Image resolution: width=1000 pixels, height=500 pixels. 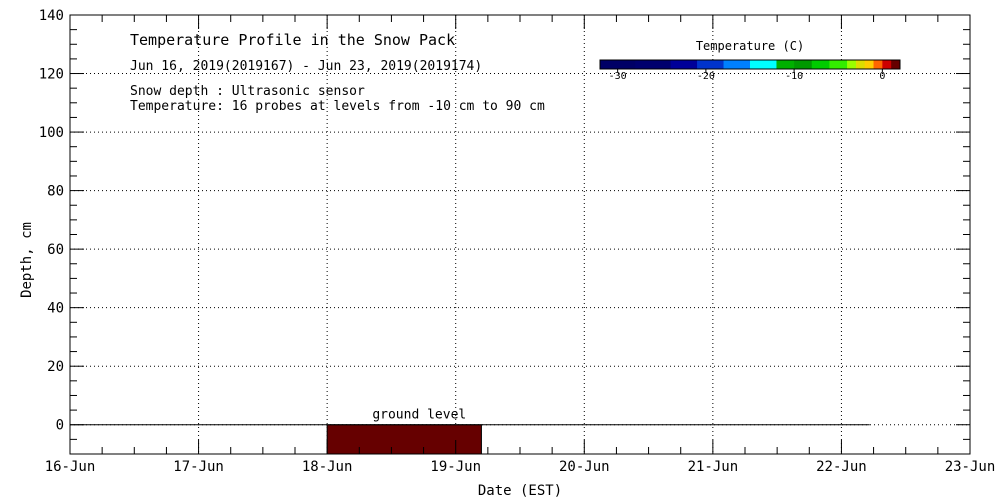 What do you see at coordinates (27, 260) in the screenshot?
I see `y-axis-title: Depth, cm` at bounding box center [27, 260].